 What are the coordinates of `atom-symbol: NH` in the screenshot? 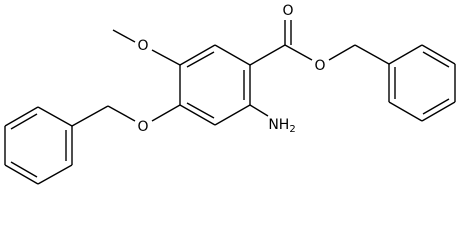 It's located at (278, 125).